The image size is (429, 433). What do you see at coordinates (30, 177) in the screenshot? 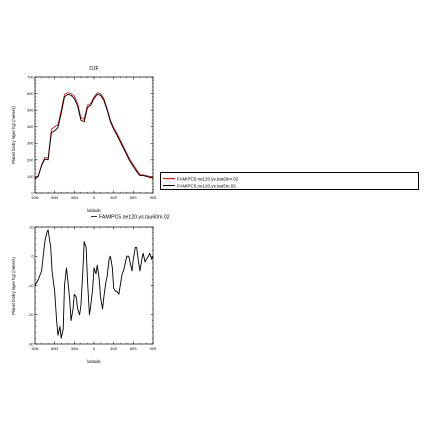
I see `top-y-tick-label: 100` at bounding box center [30, 177].